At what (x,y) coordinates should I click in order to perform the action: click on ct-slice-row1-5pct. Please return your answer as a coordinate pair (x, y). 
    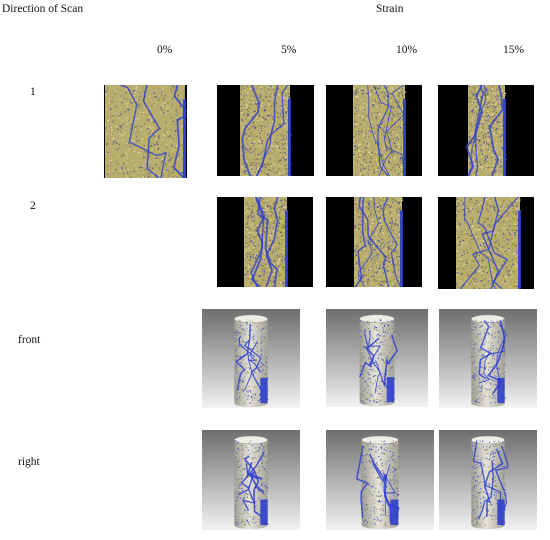
    Looking at the image, I should click on (265, 130).